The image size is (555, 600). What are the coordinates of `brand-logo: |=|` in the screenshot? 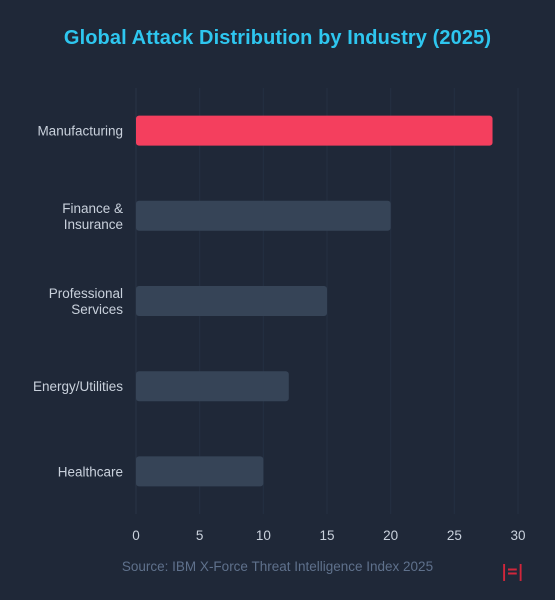 It's located at (512, 572).